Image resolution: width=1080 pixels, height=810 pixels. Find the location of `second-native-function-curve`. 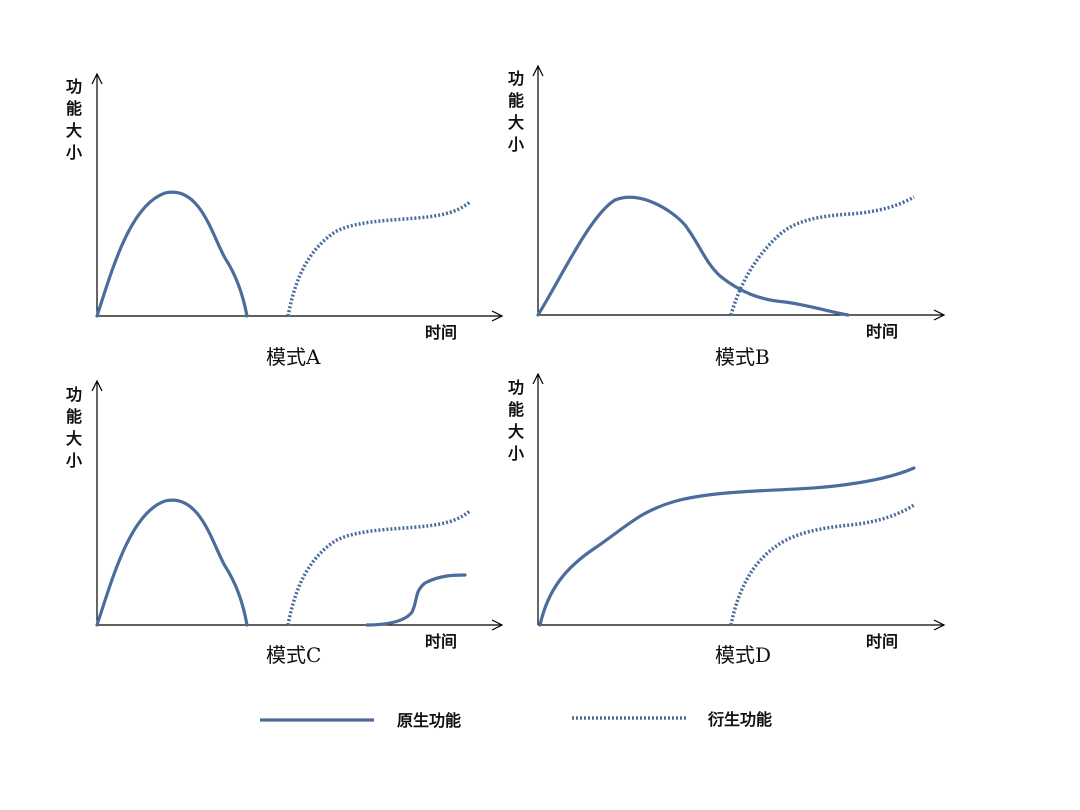

second-native-function-curve is located at coordinates (416, 600).